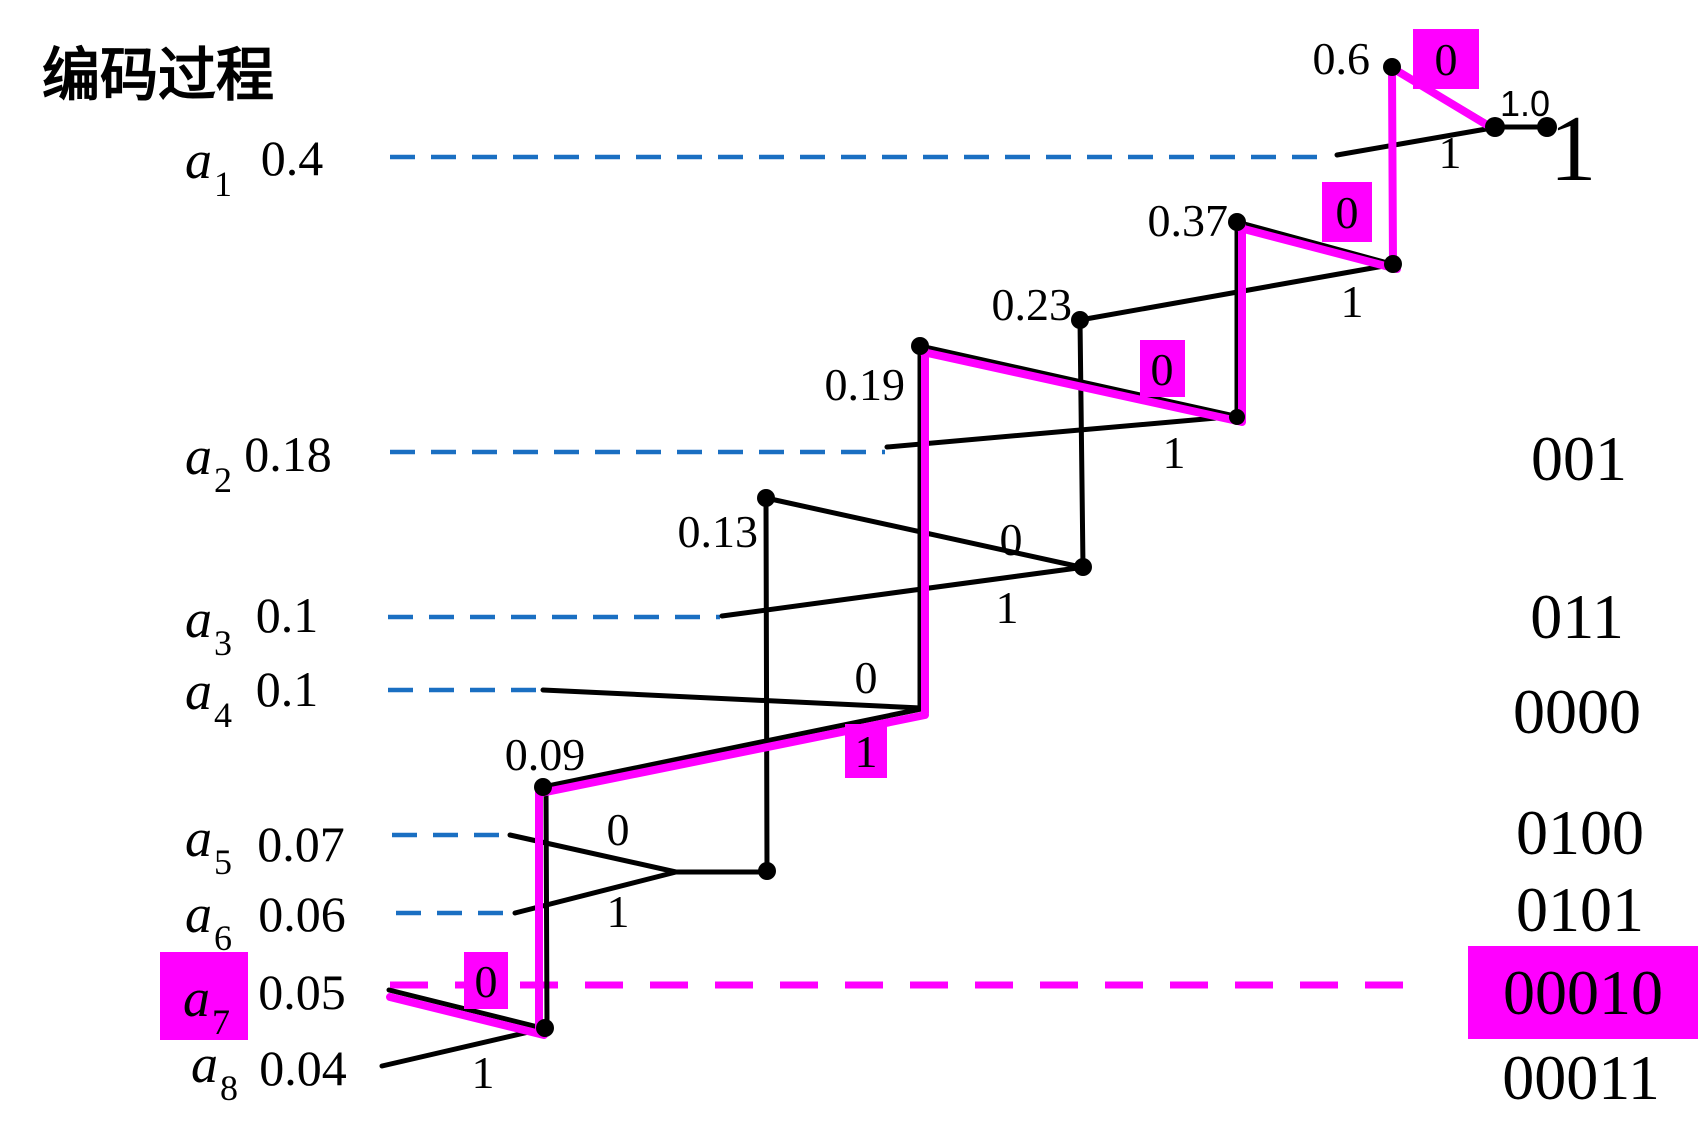  I want to click on symbol-a5: a, so click(198, 838).